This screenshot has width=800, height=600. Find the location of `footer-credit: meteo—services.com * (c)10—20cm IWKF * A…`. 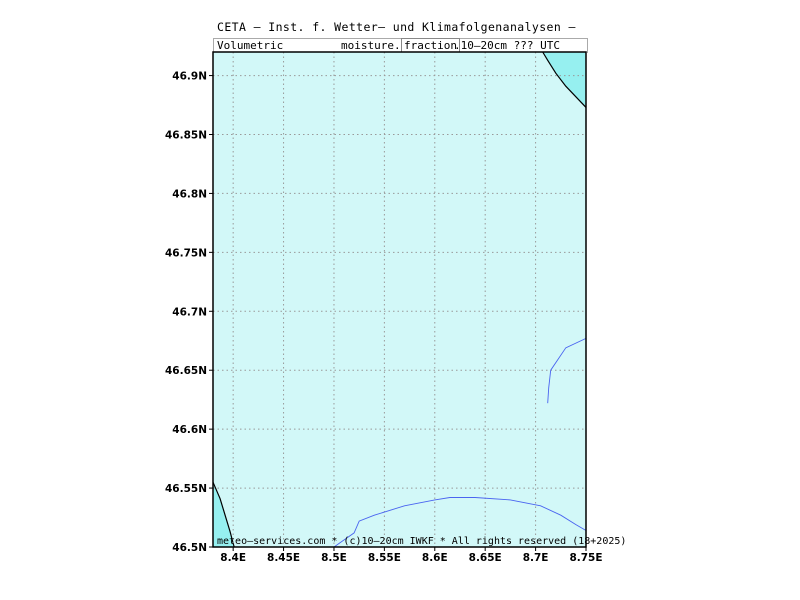

footer-credit: meteo—services.com * (c)10—20cm IWKF * A… is located at coordinates (421, 541).